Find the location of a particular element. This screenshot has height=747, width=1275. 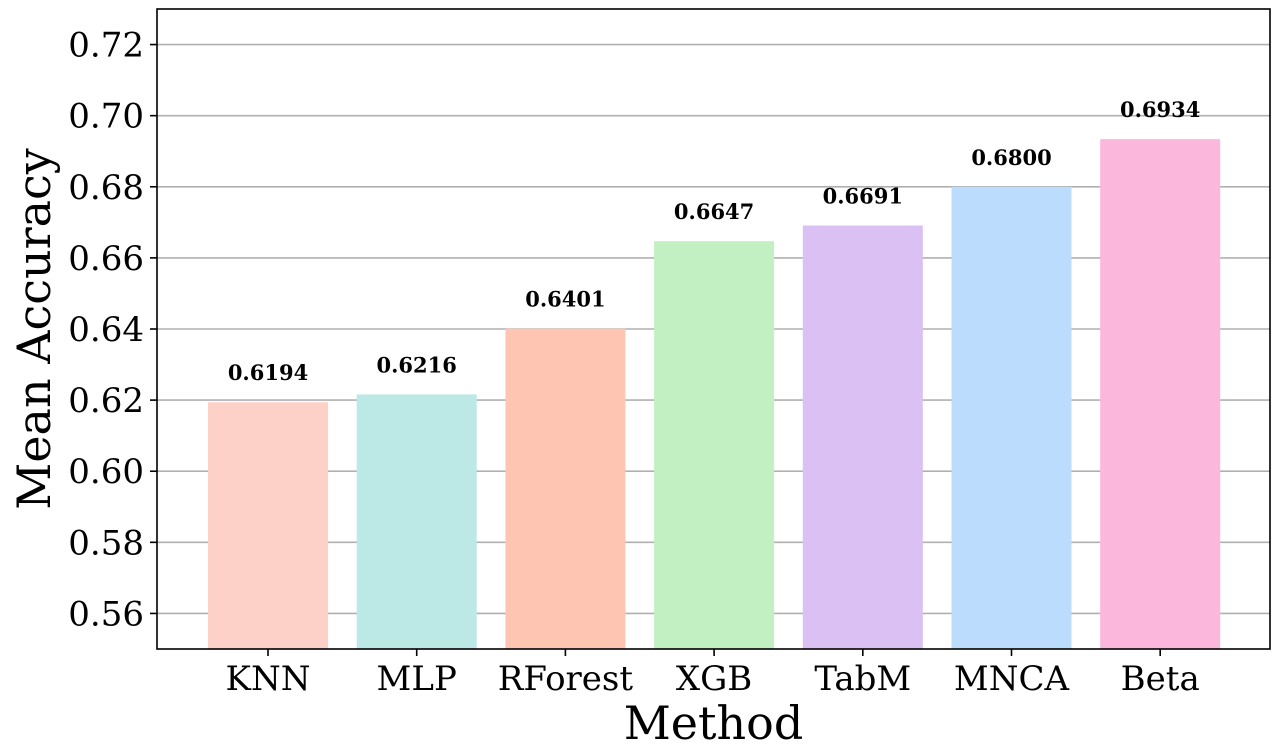

x-tick-label-rforest: RForest is located at coordinates (566, 679).